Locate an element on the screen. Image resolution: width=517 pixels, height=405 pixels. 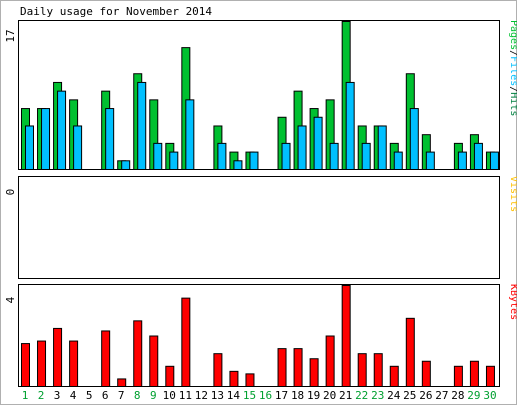
chart-title: Daily usage for November 2014 is located at coordinates (116, 11).